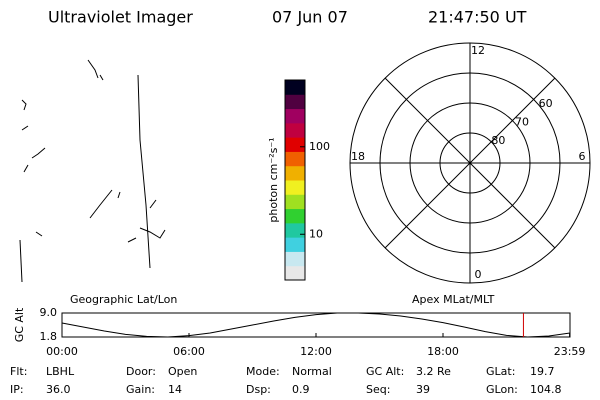 The height and width of the screenshot is (400, 600). Describe the element at coordinates (443, 351) in the screenshot. I see `x-tick-label: 18:00` at that location.